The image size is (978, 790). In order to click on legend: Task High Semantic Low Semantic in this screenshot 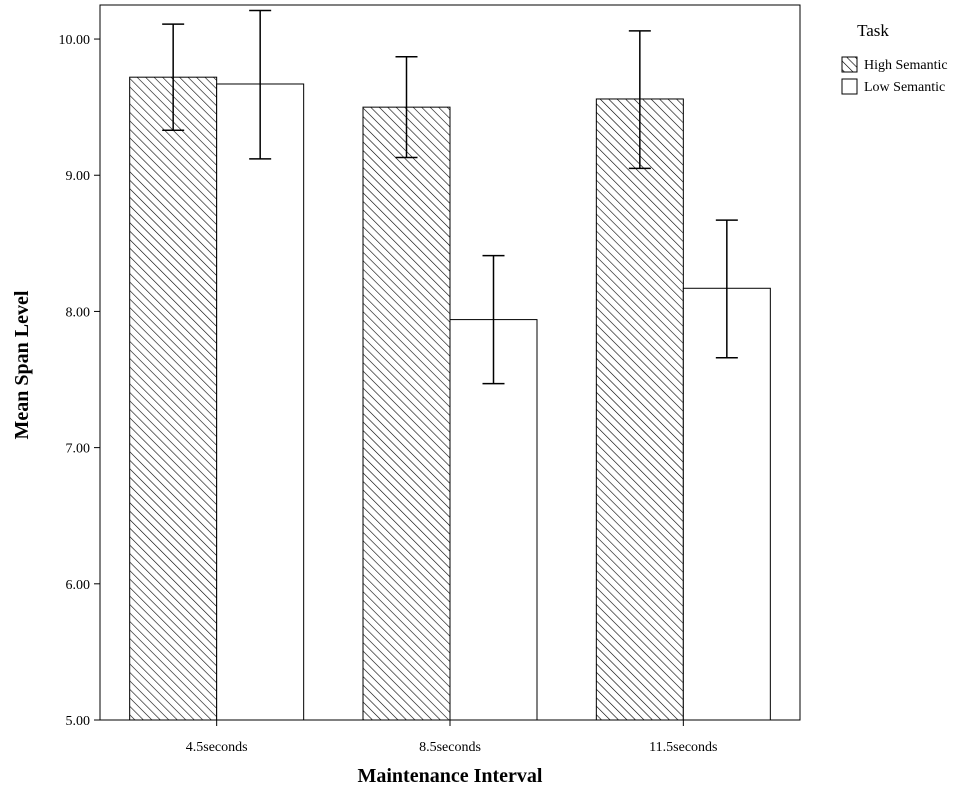, I will do `click(894, 58)`.